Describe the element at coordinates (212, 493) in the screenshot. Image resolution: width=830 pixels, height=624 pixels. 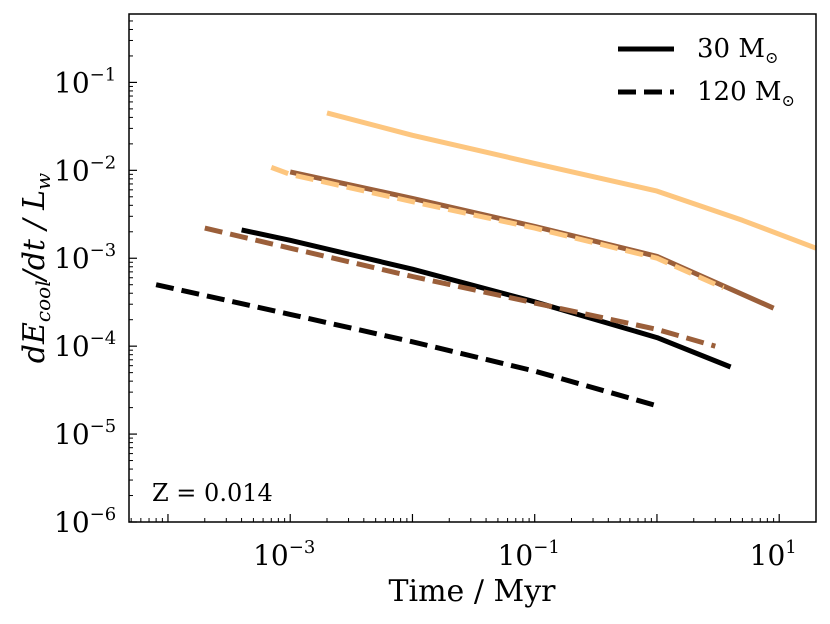
I see `metallicity-annotation: Z = 0.014` at that location.